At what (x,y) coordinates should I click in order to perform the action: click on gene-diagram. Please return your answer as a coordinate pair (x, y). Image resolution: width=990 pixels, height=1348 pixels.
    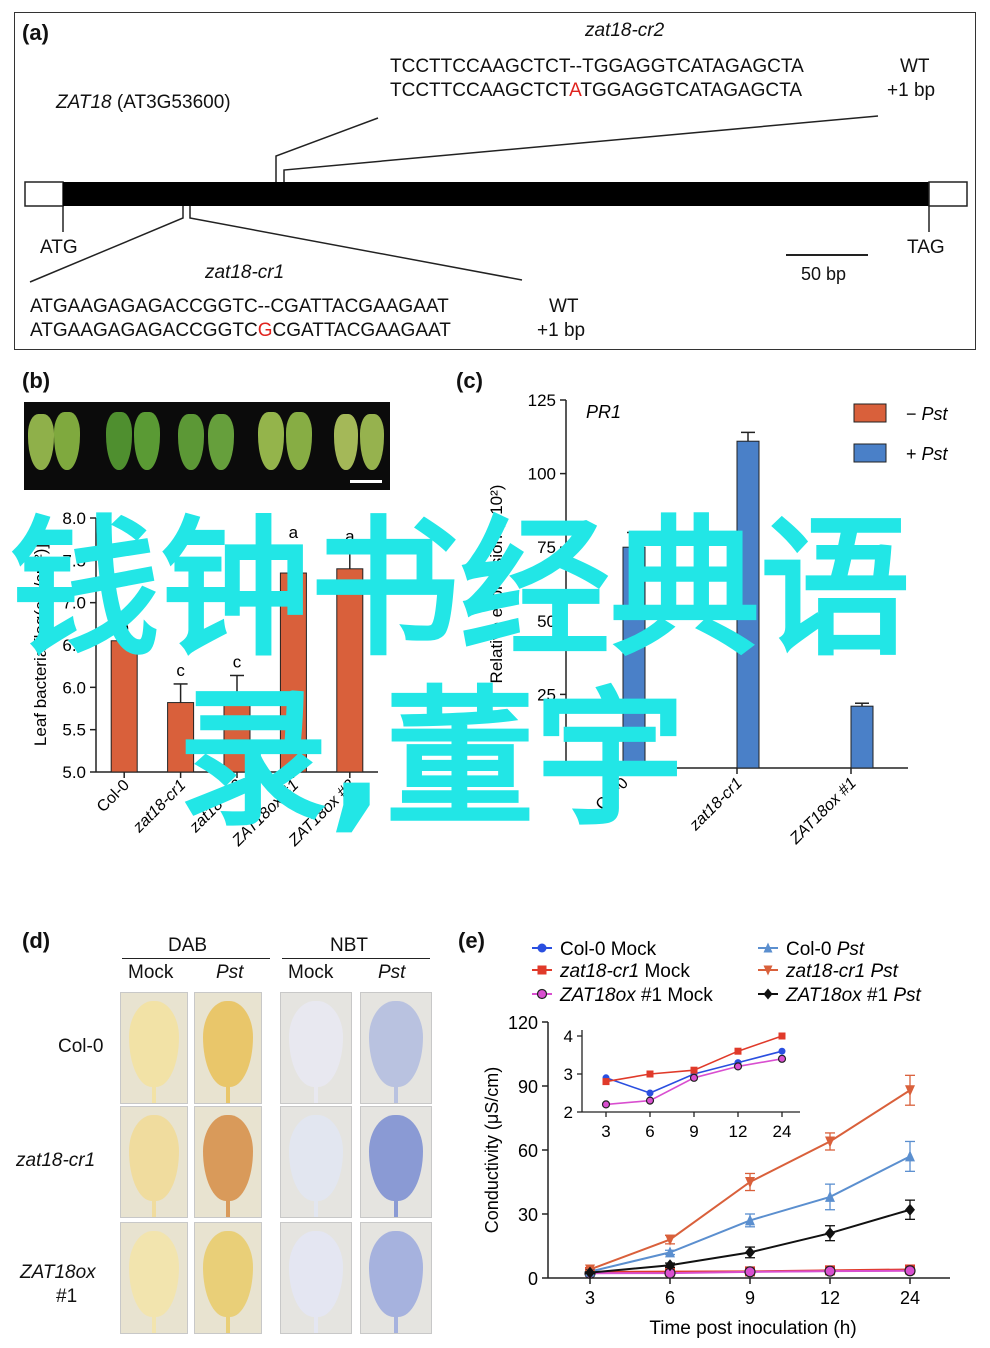
    Looking at the image, I should click on (496, 199).